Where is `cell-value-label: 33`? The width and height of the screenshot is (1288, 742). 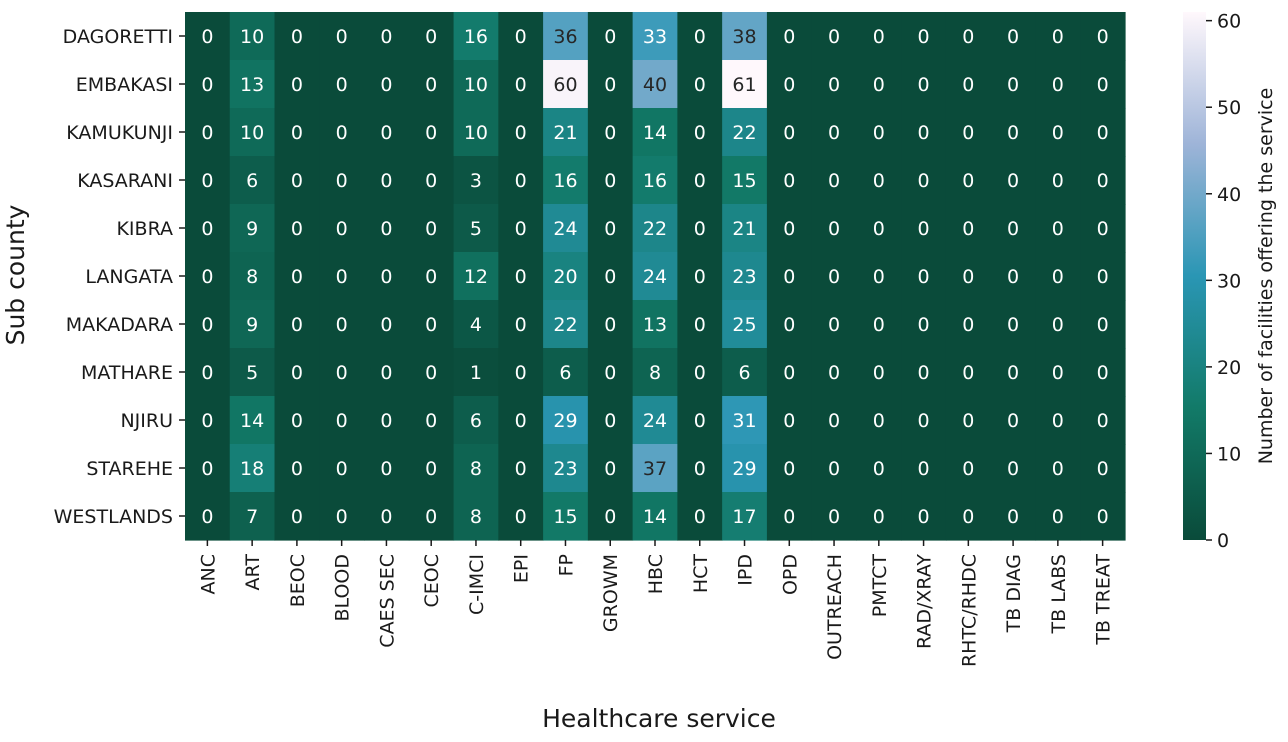
cell-value-label: 33 is located at coordinates (655, 37).